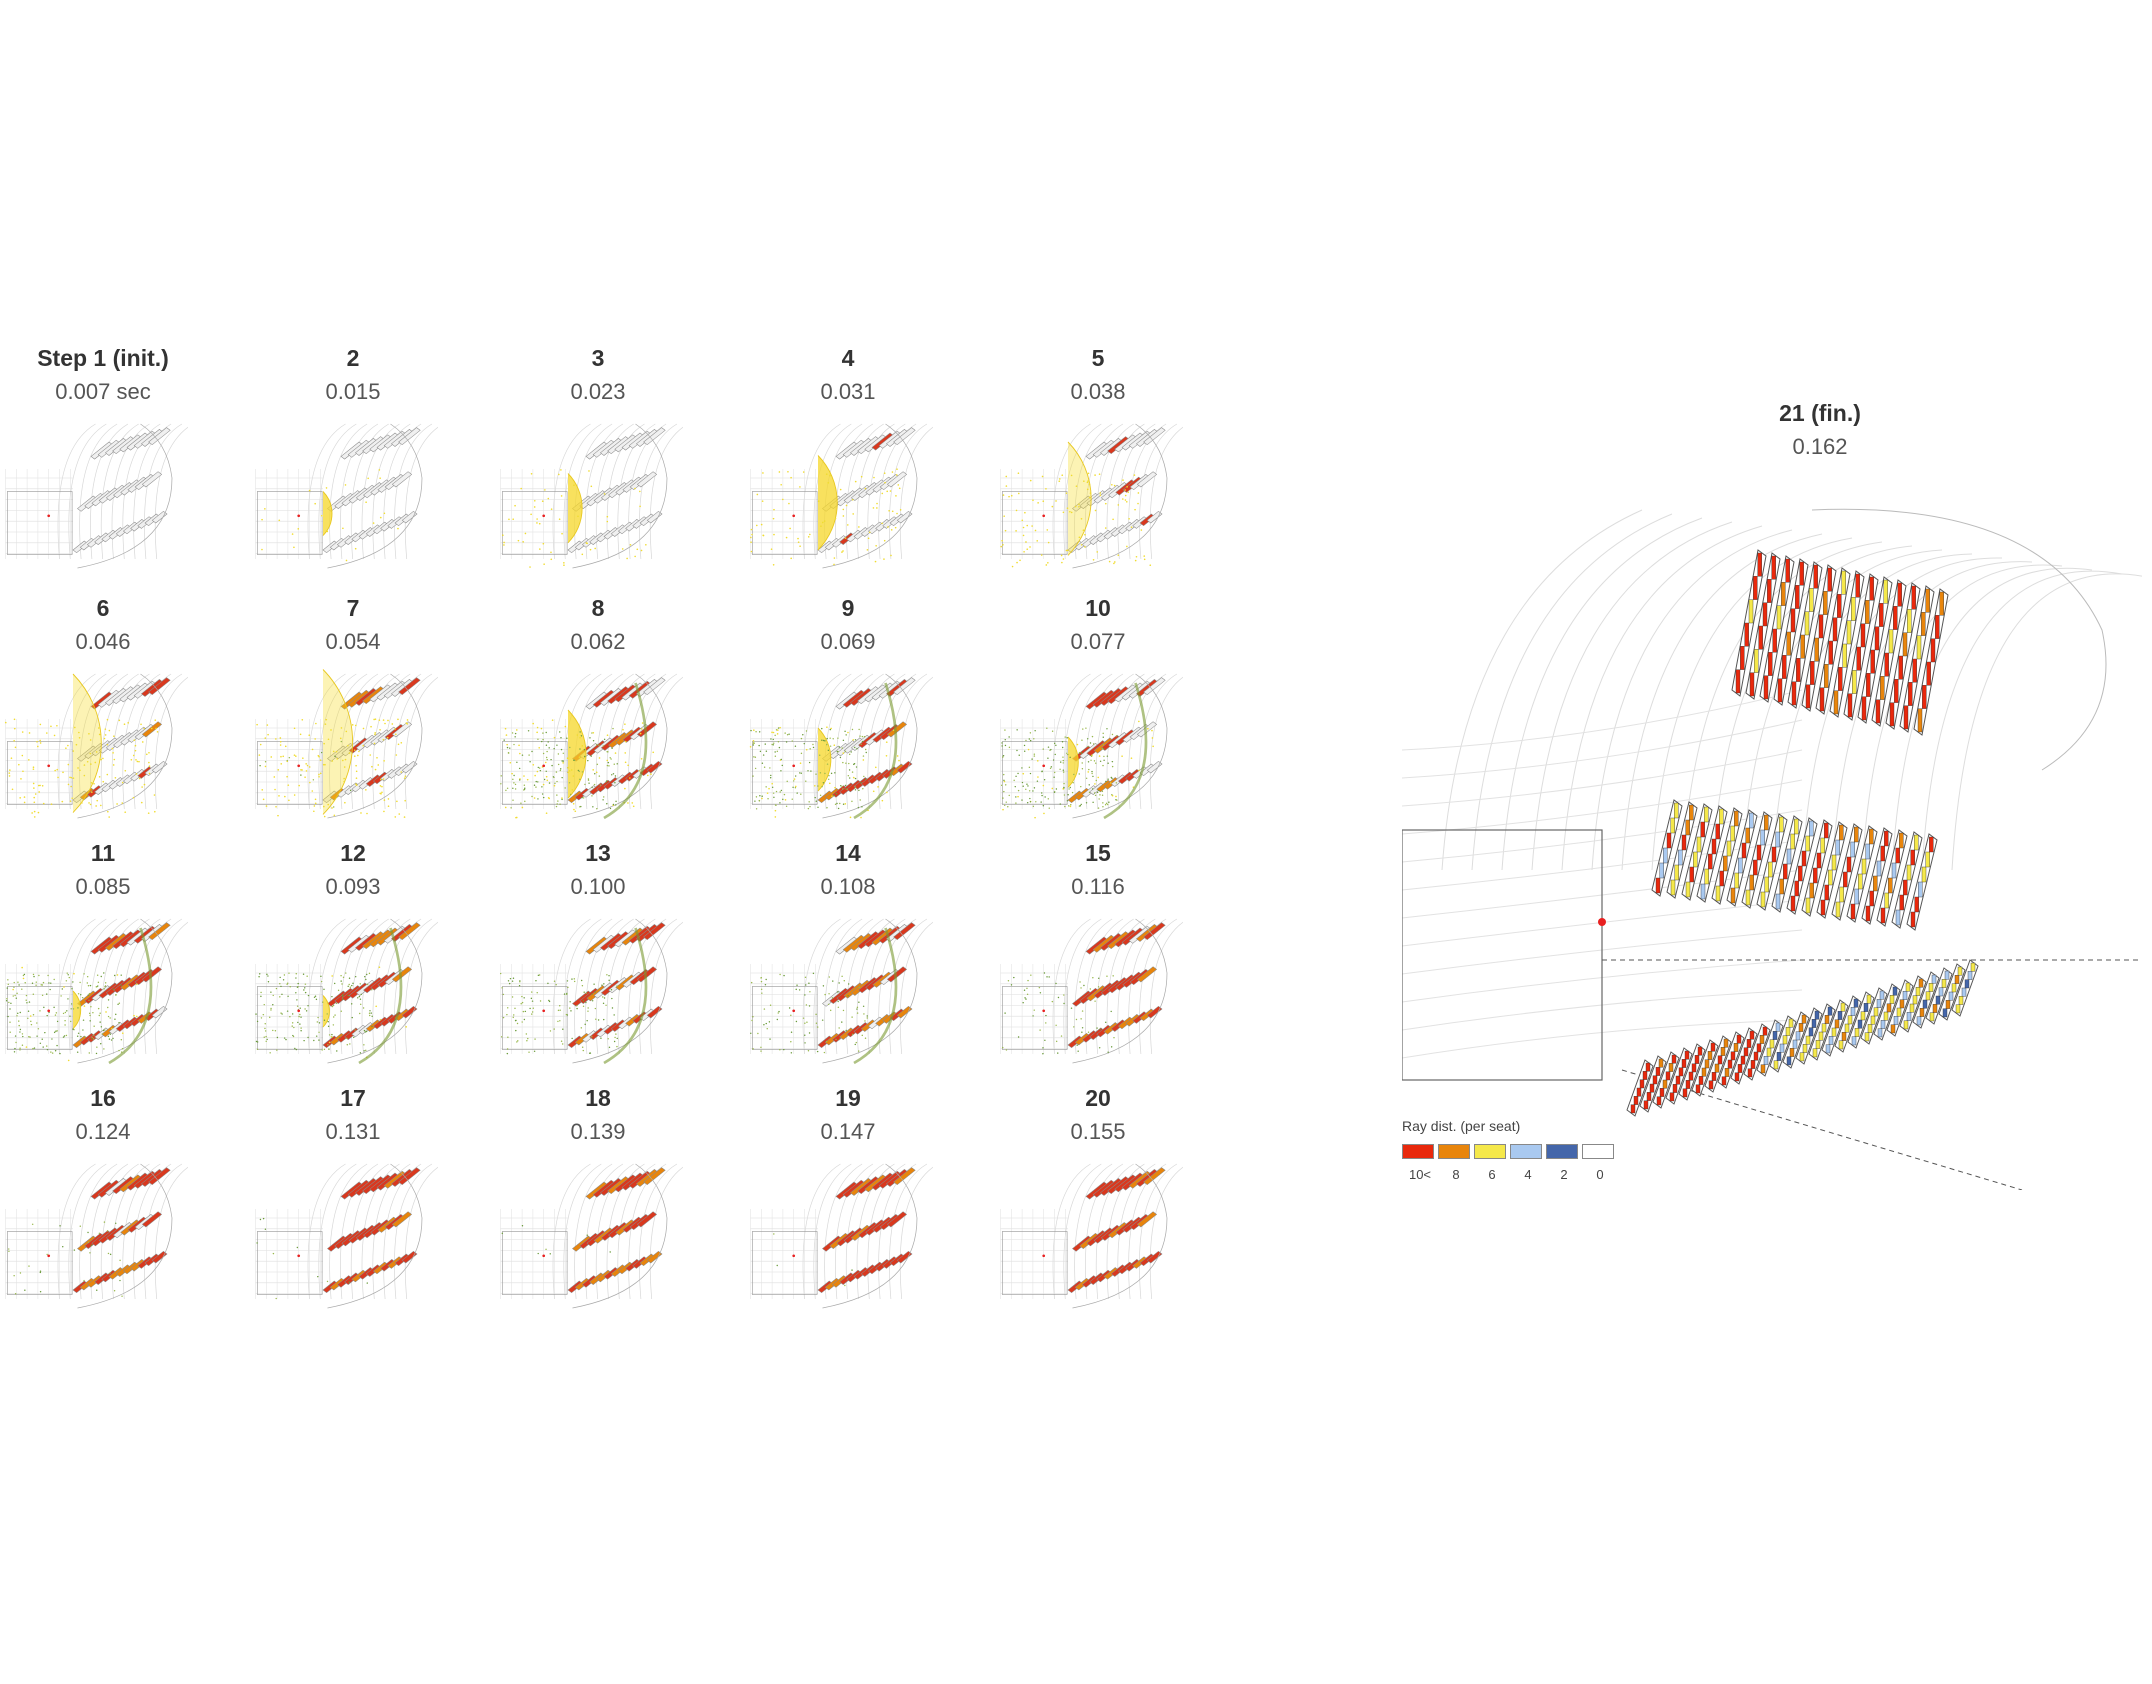 The width and height of the screenshot is (2152, 1684). I want to click on step-label: 4, so click(848, 358).